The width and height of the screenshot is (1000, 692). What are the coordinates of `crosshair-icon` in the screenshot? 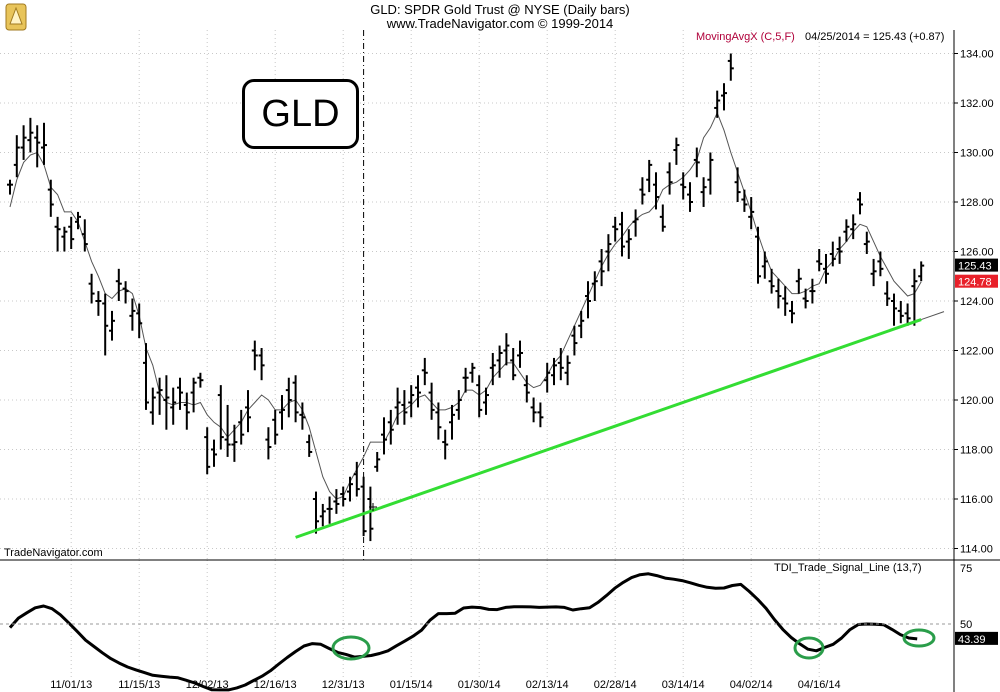 It's located at (373, 507).